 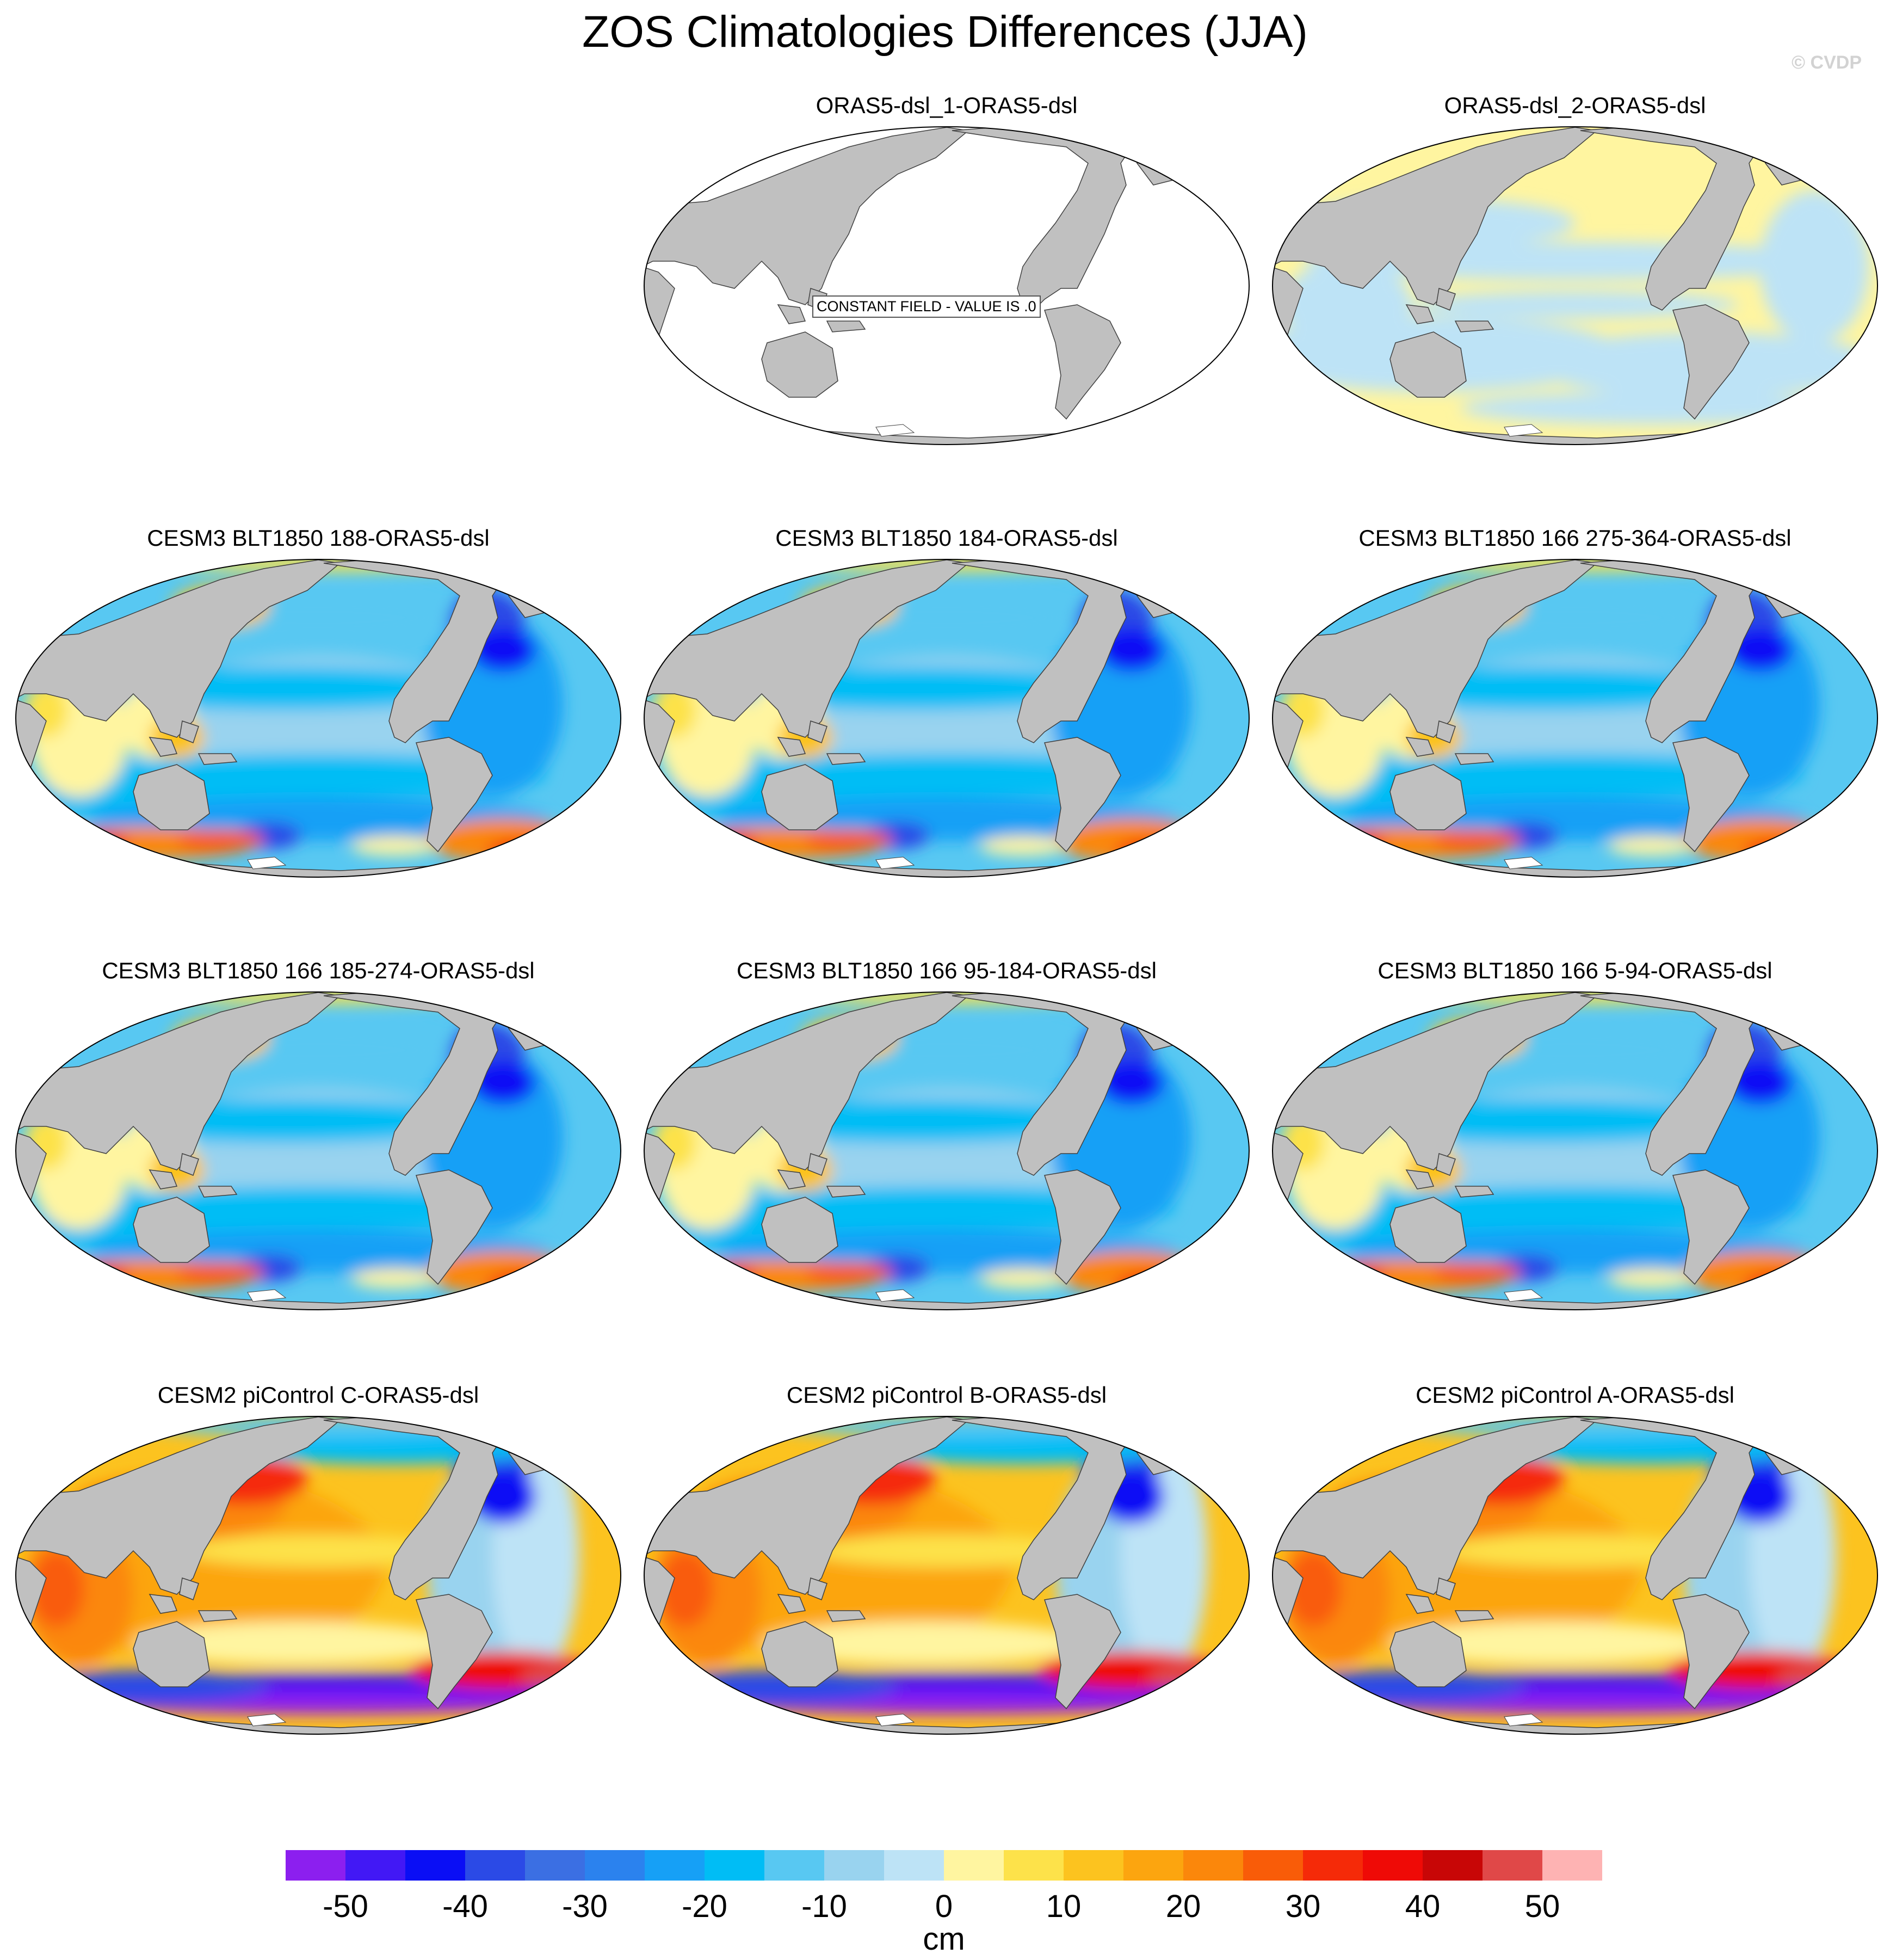 What do you see at coordinates (1575, 105) in the screenshot?
I see `panel-title: ORAS5-dsl_2-ORAS5-dsl` at bounding box center [1575, 105].